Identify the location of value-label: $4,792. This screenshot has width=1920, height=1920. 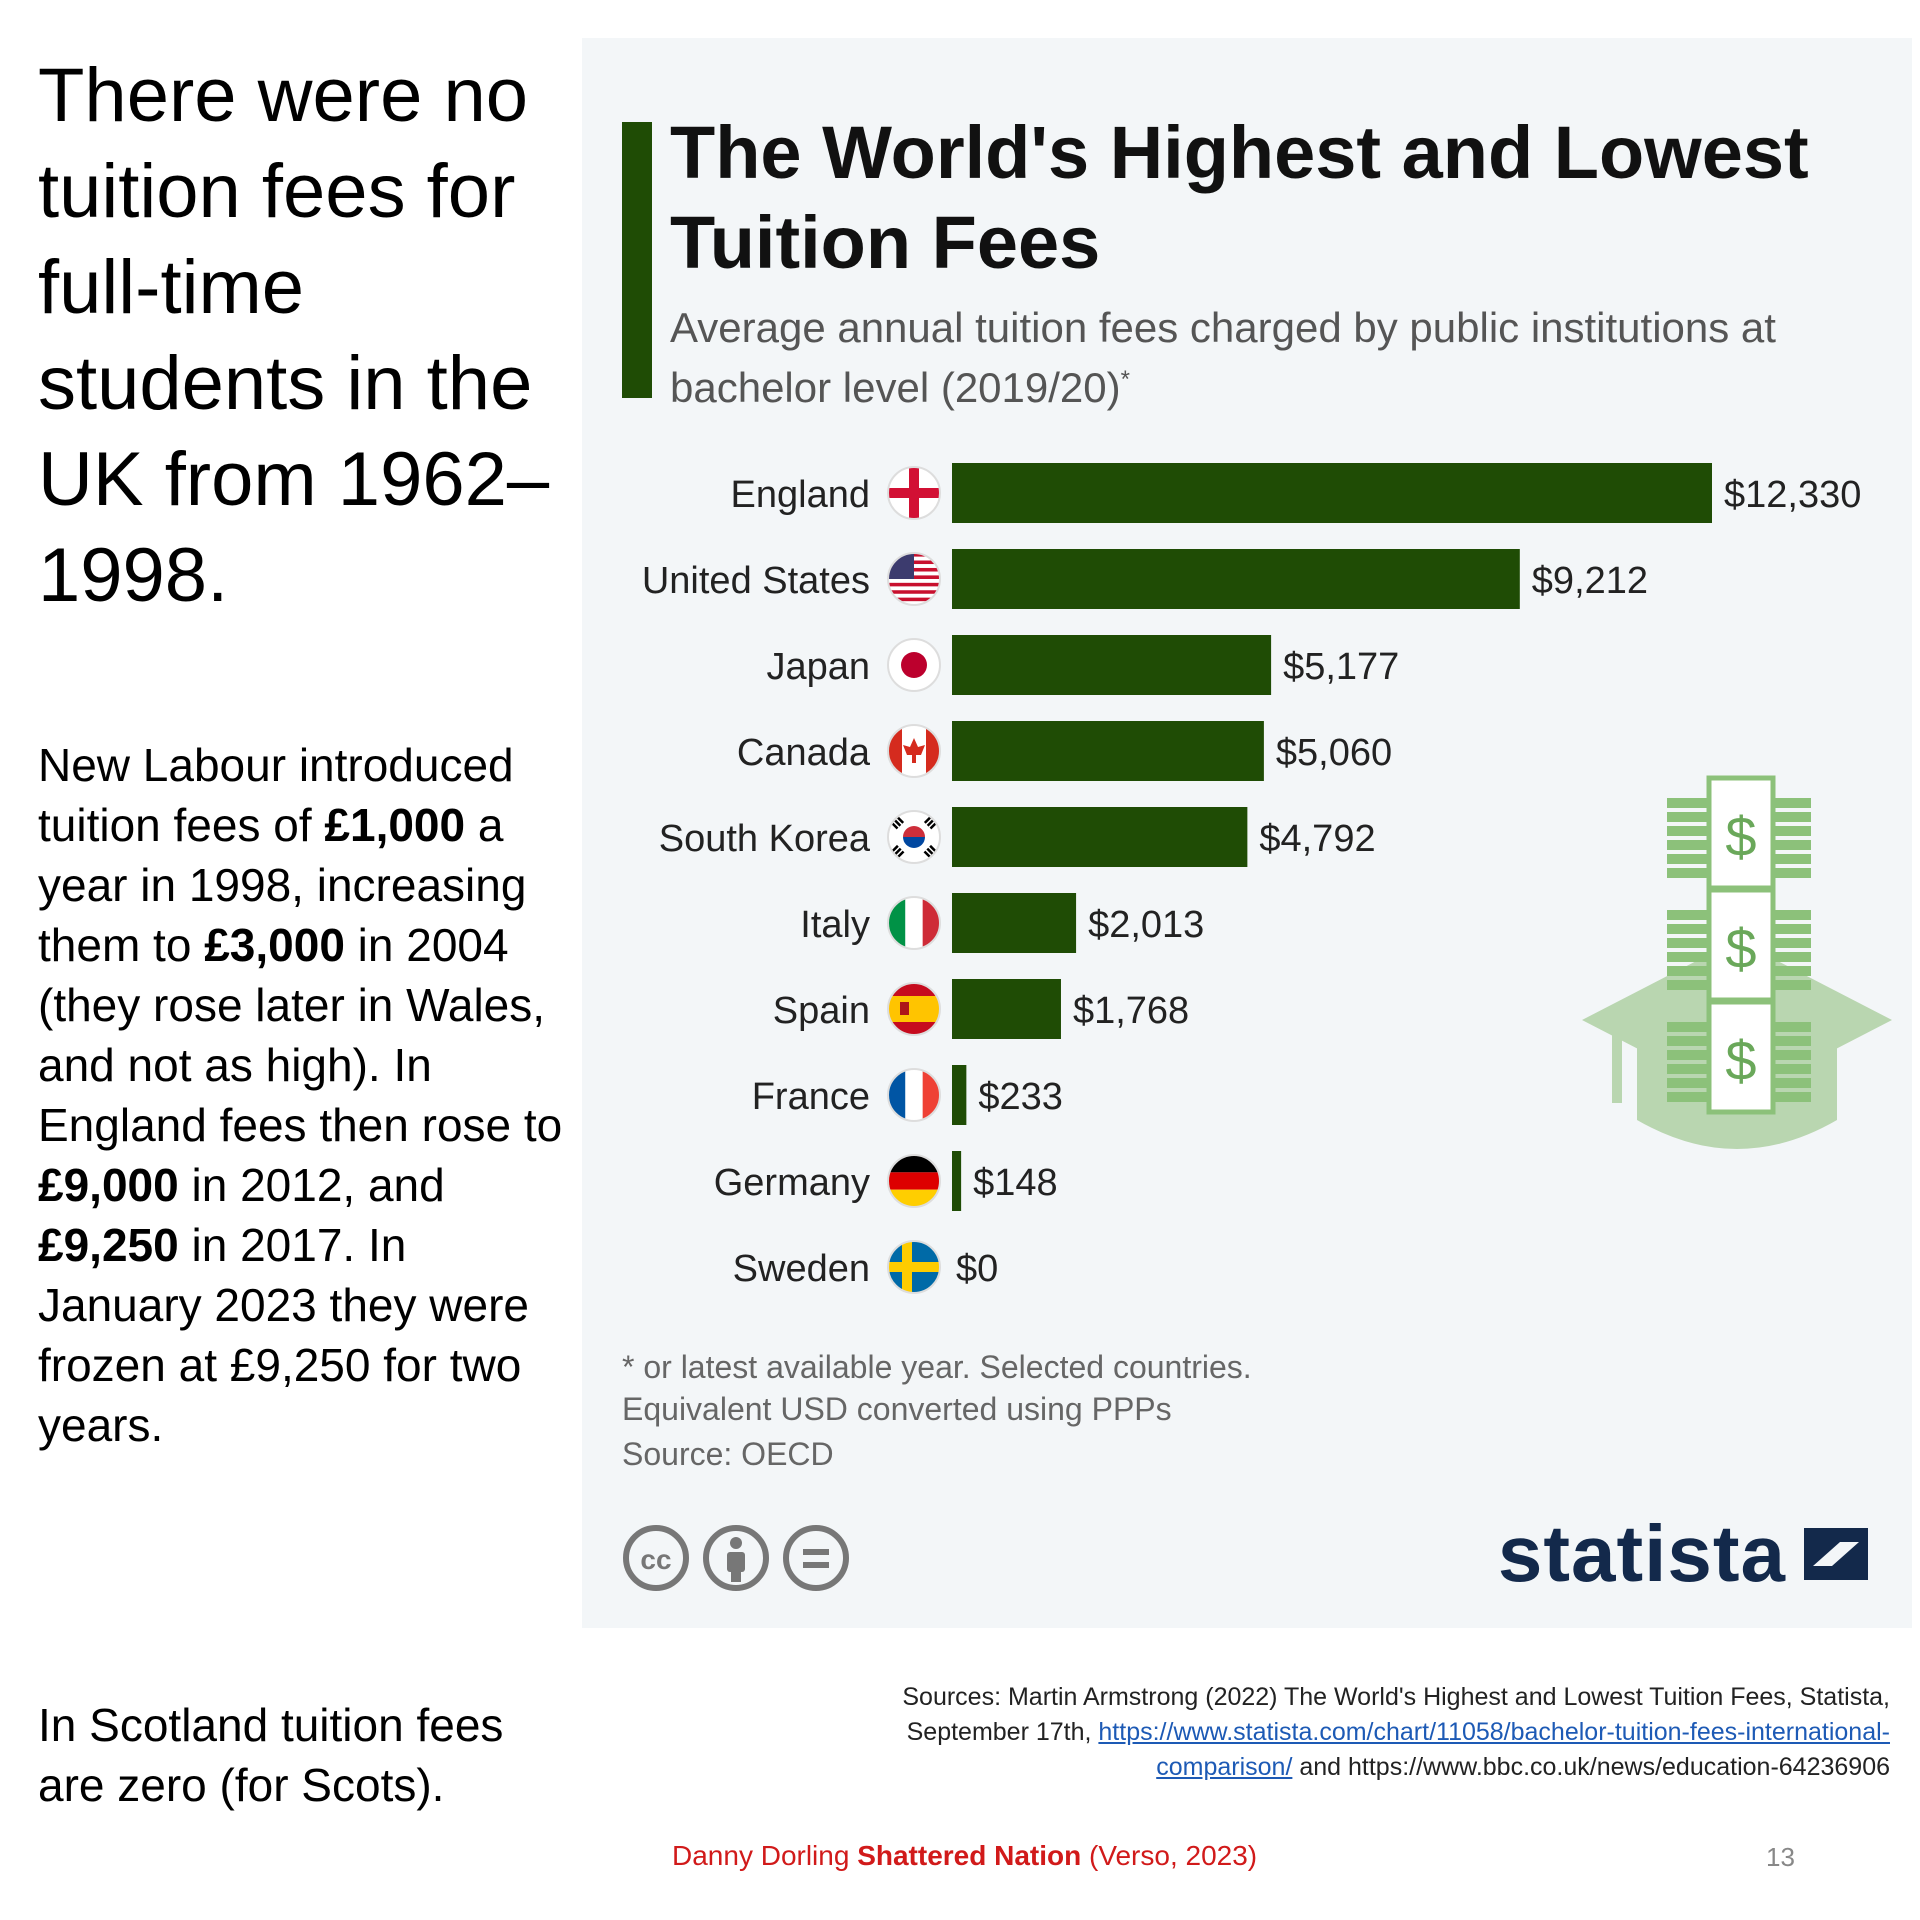
(1317, 839).